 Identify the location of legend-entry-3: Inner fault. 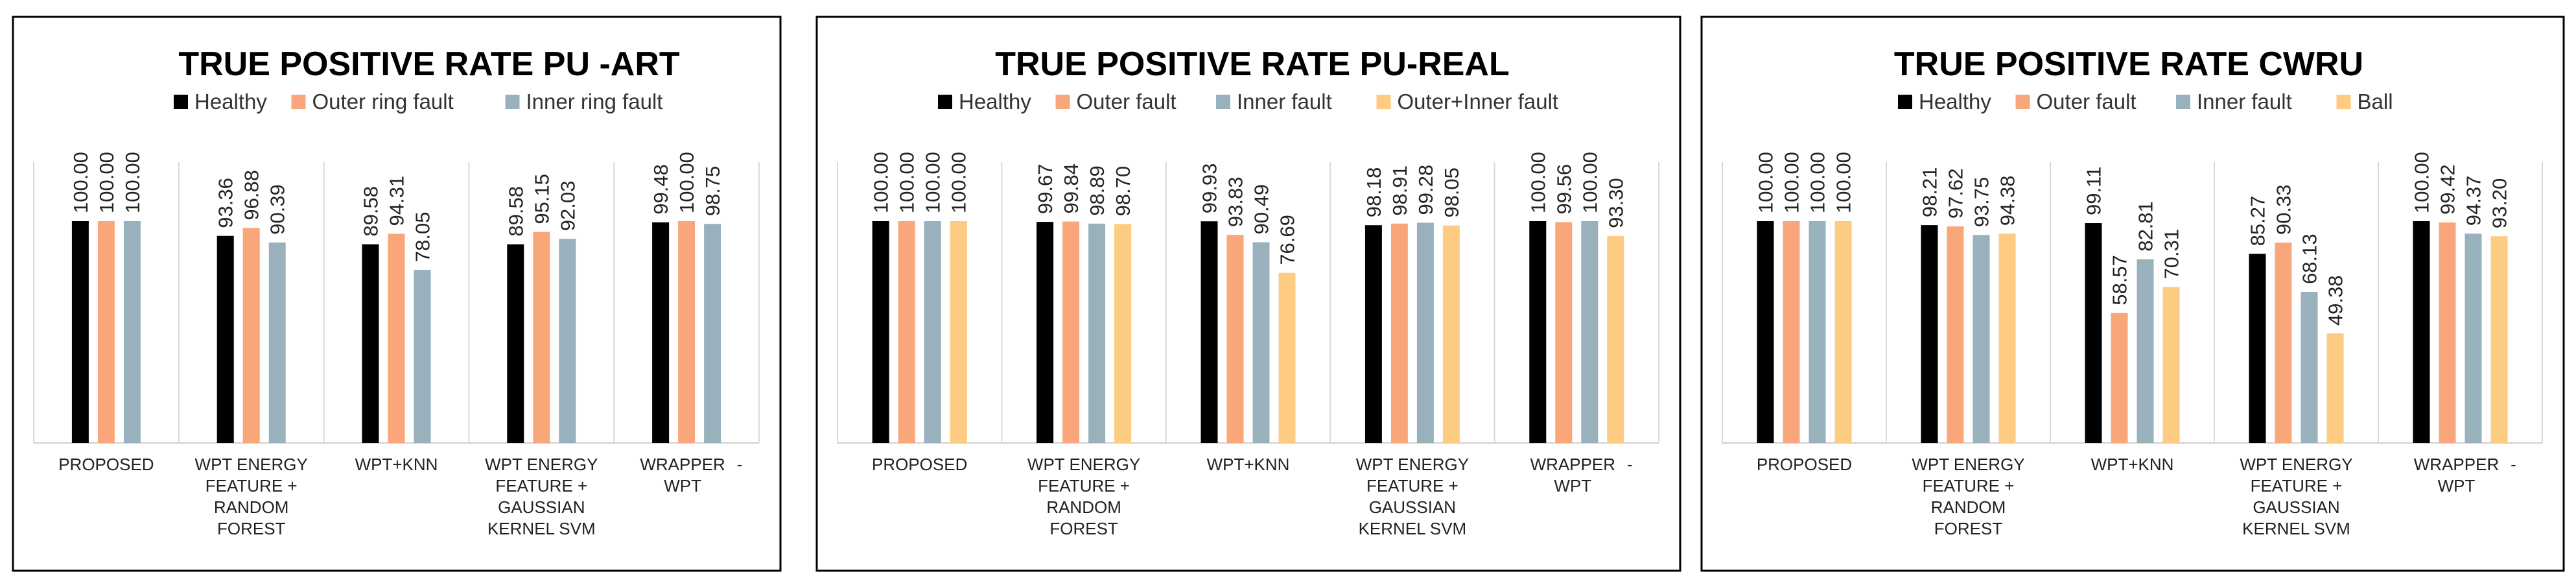
(2234, 102).